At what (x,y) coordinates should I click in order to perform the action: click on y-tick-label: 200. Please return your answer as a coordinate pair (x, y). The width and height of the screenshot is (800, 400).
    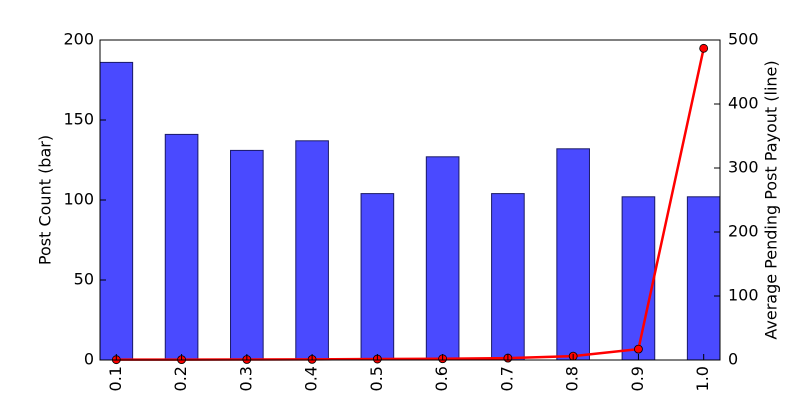
    Looking at the image, I should click on (78, 39).